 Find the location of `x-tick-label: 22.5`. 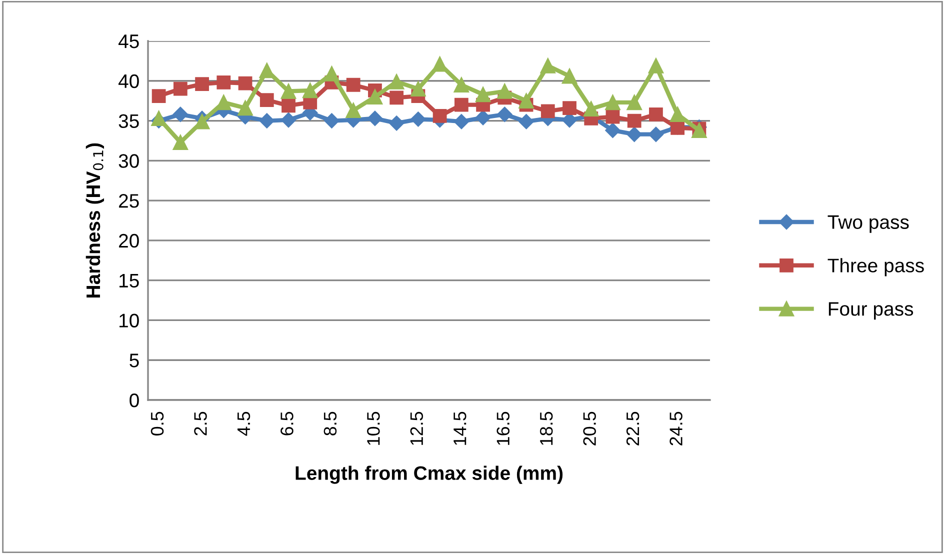

x-tick-label: 22.5 is located at coordinates (633, 429).